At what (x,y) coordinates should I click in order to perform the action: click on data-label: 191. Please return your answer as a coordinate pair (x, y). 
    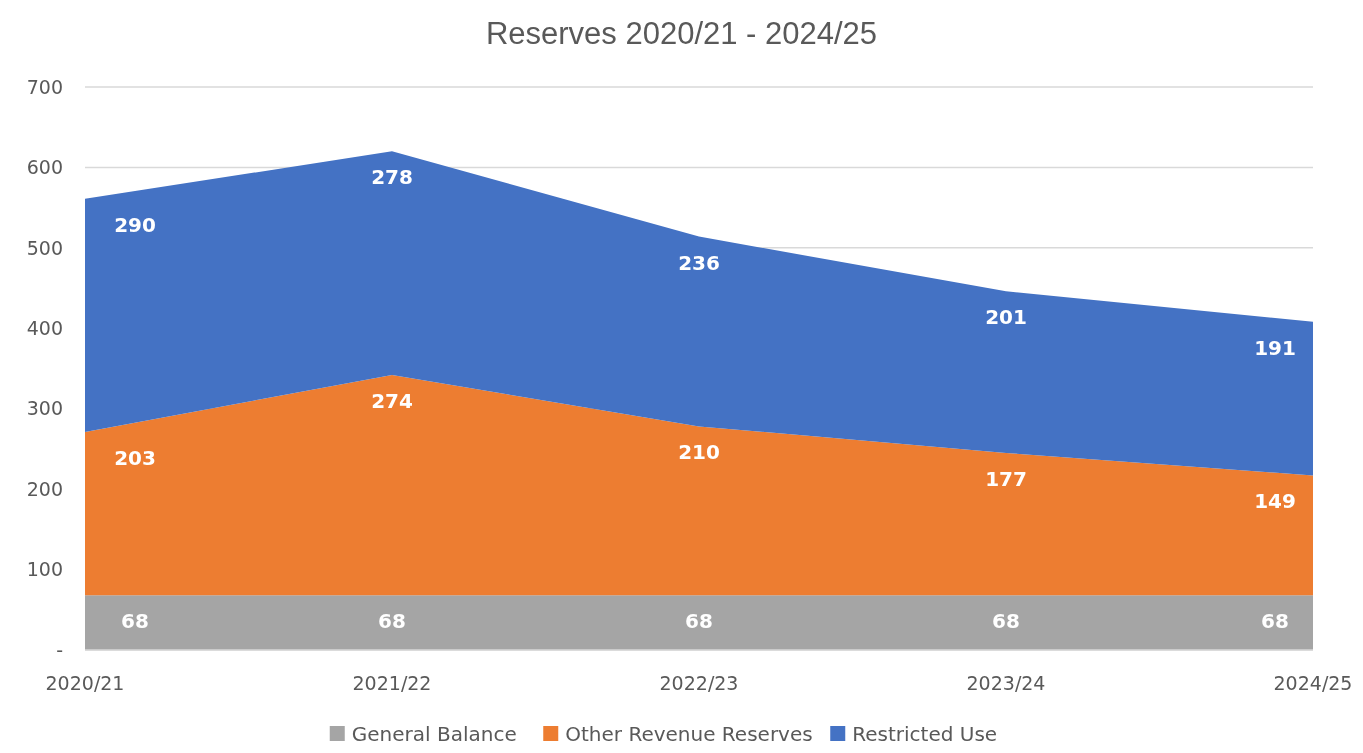
    Looking at the image, I should click on (1275, 347).